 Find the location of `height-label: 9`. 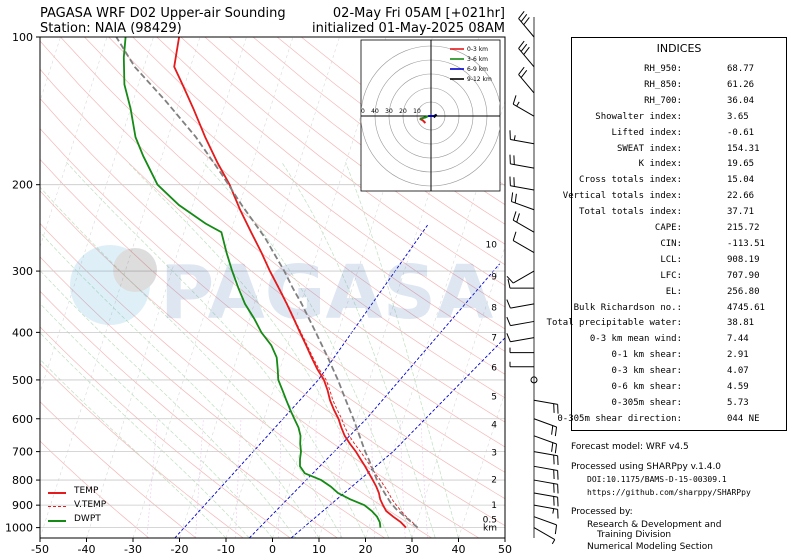

height-label: 9 is located at coordinates (494, 278).